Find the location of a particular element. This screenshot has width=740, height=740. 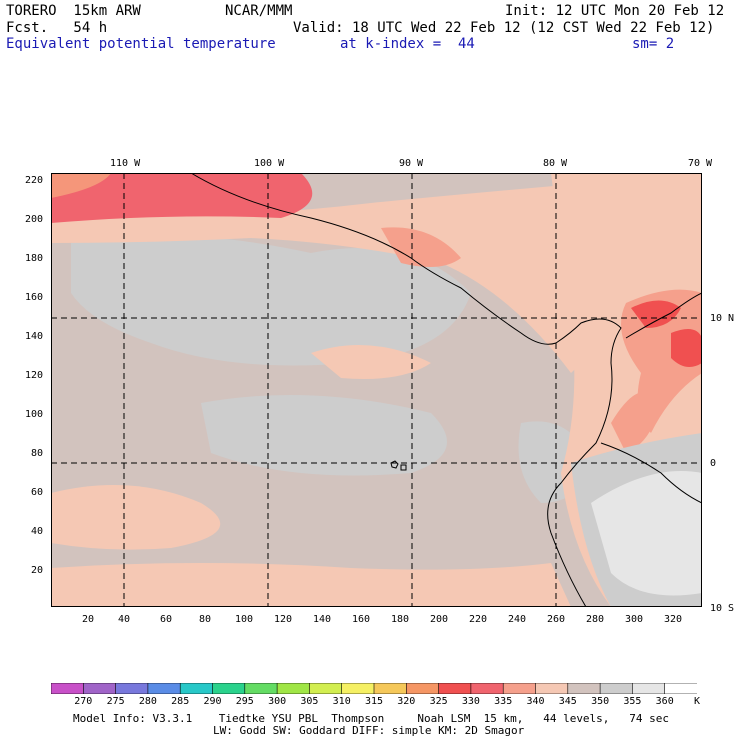

galapagos-islands is located at coordinates (398, 465).